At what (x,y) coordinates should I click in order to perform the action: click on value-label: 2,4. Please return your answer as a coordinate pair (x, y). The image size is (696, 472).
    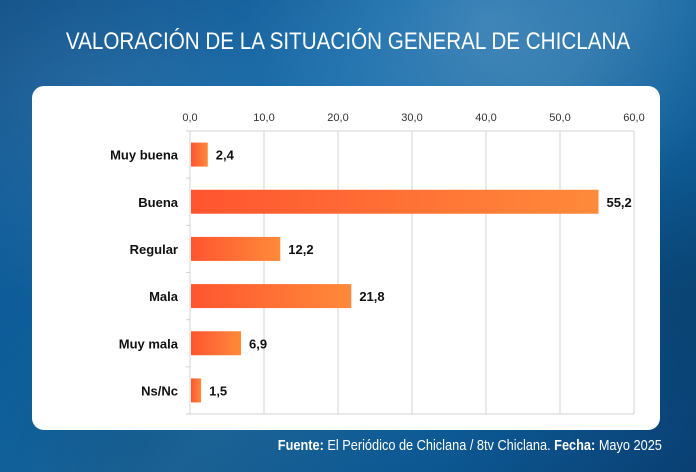
    Looking at the image, I should click on (225, 155).